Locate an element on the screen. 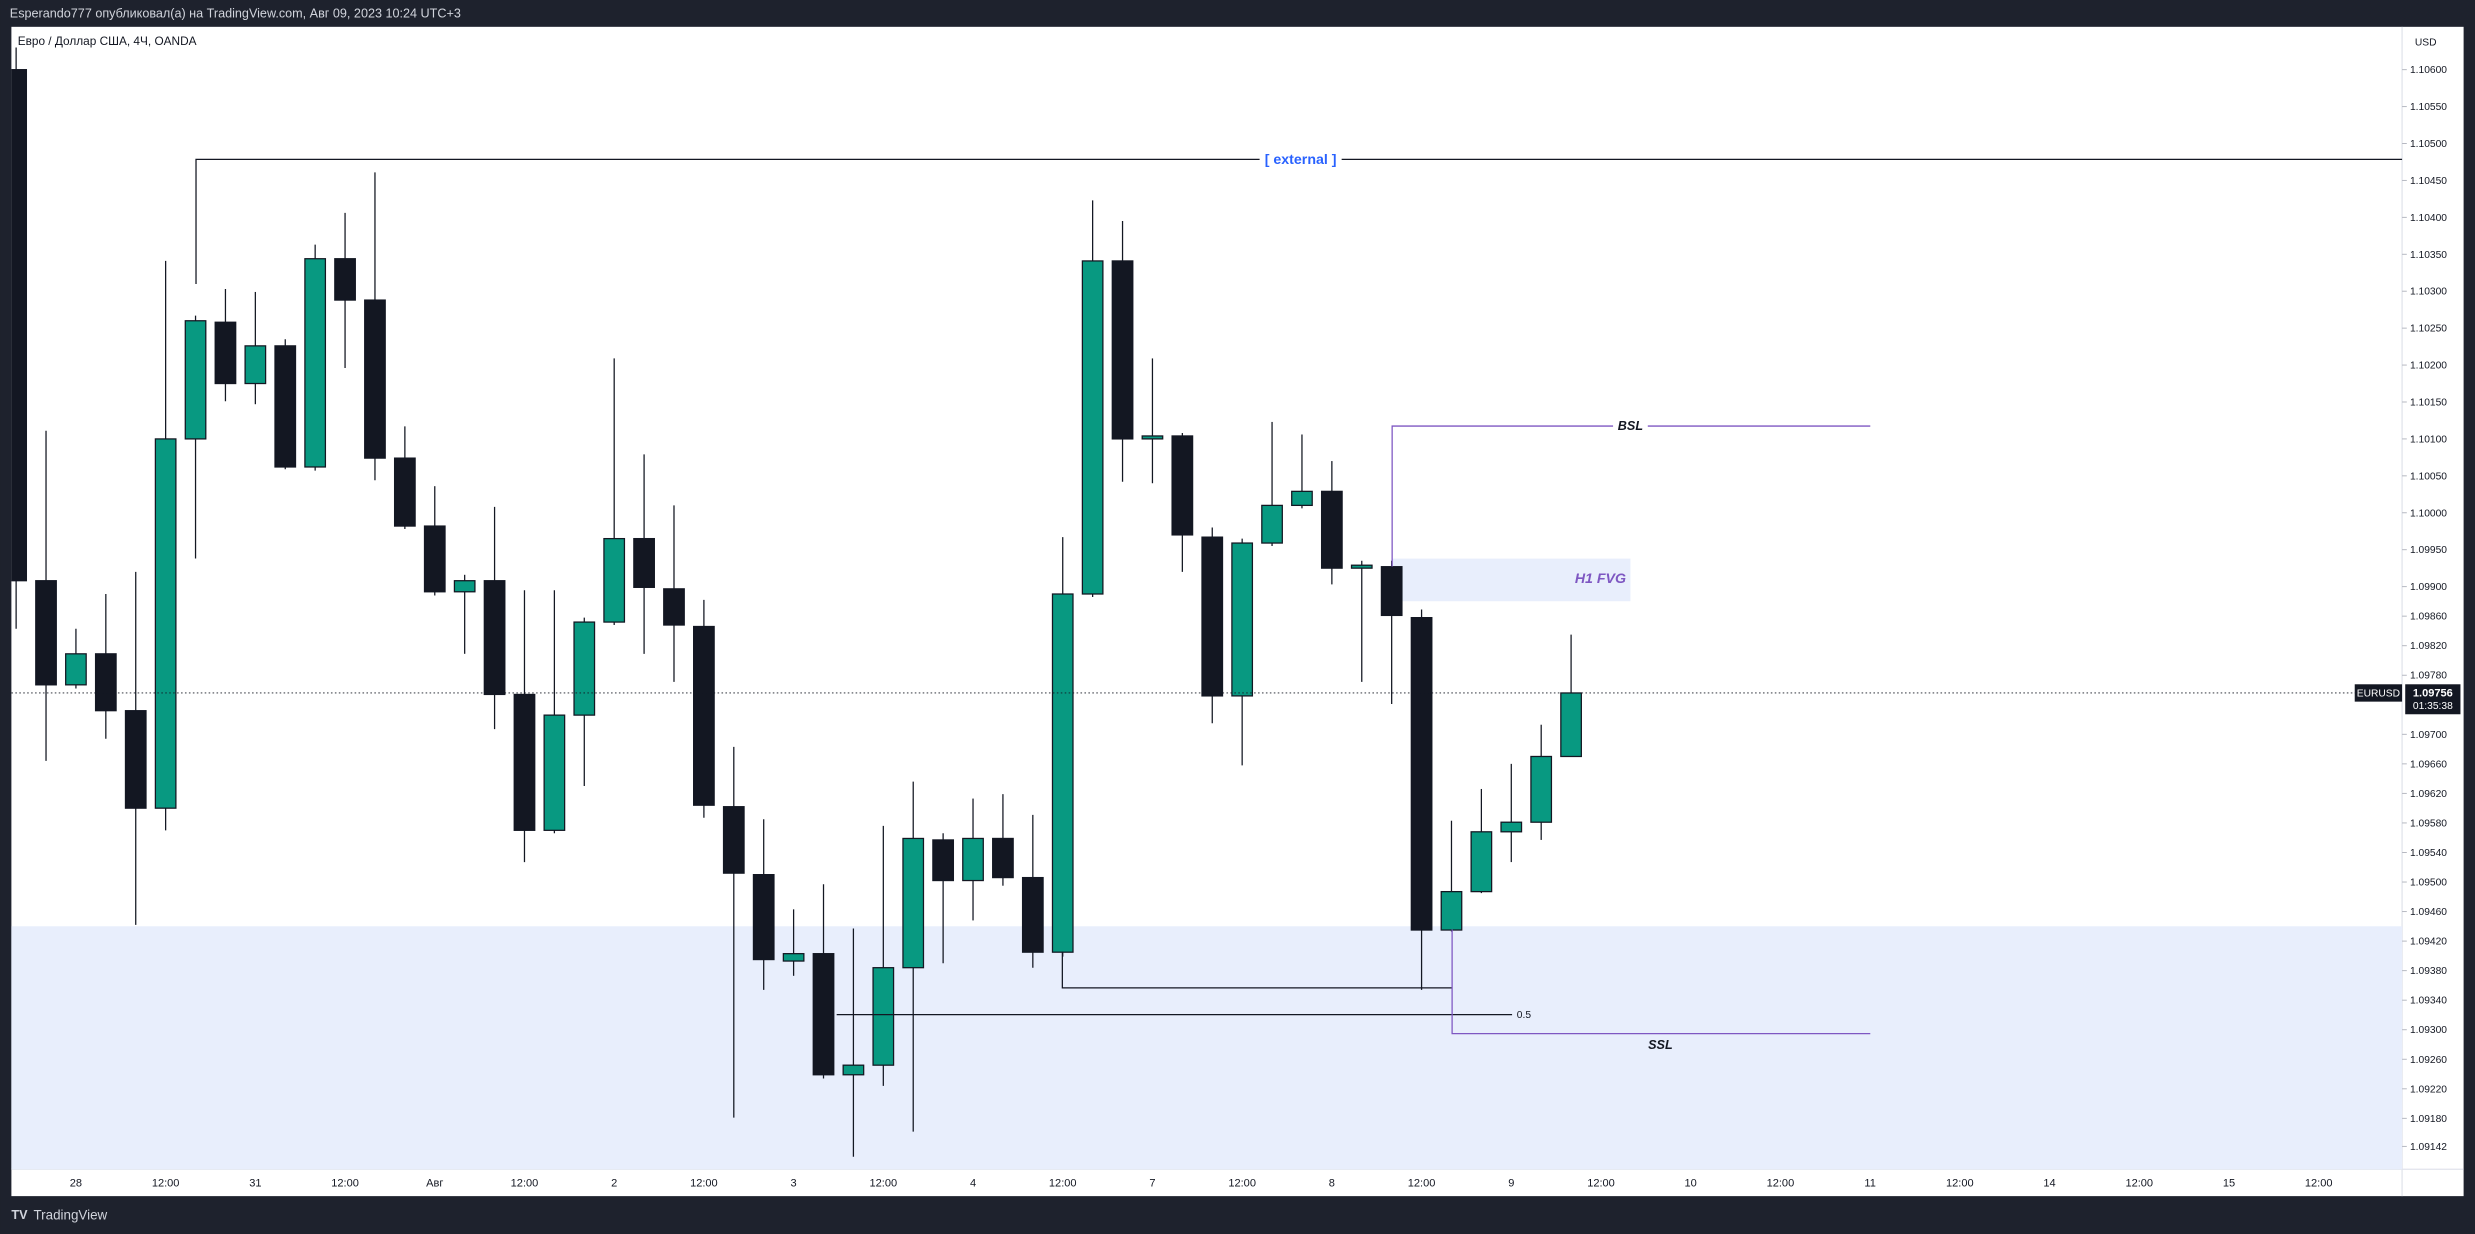 Image resolution: width=2475 pixels, height=1234 pixels. y-tick-label: 1.10250 is located at coordinates (2428, 329).